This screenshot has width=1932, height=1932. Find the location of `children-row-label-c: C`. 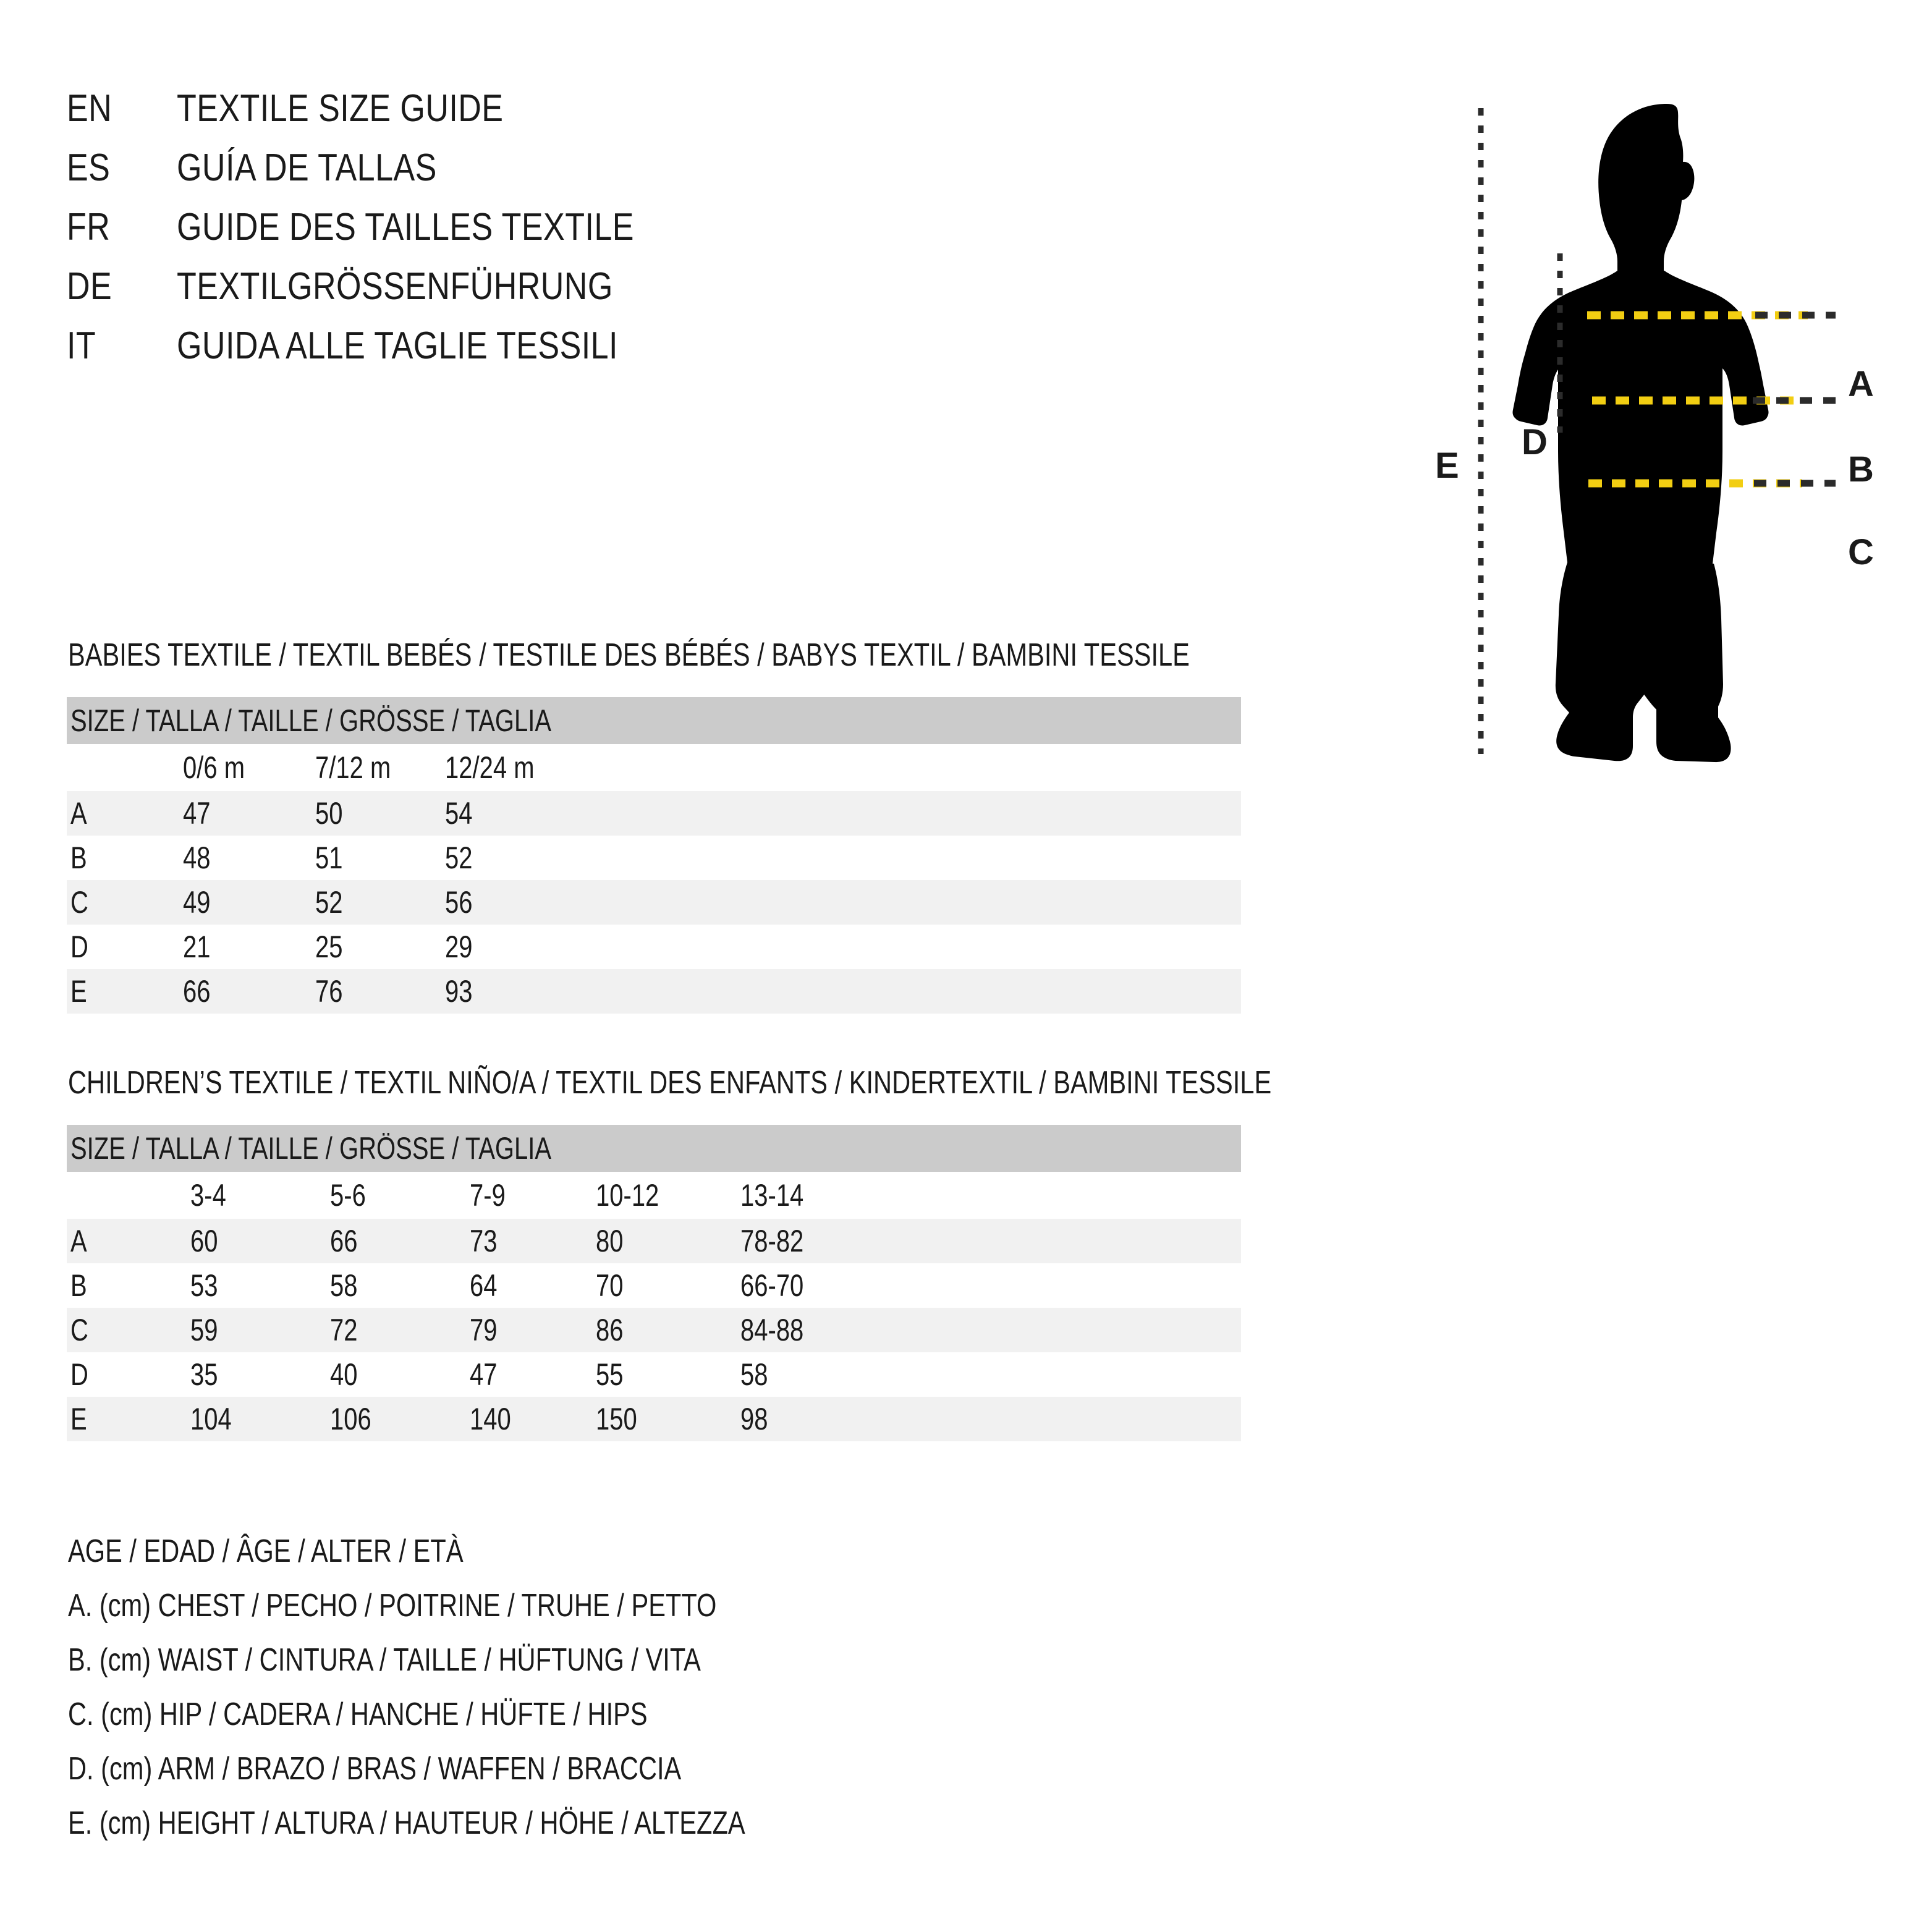

children-row-label-c: C is located at coordinates (79, 1330).